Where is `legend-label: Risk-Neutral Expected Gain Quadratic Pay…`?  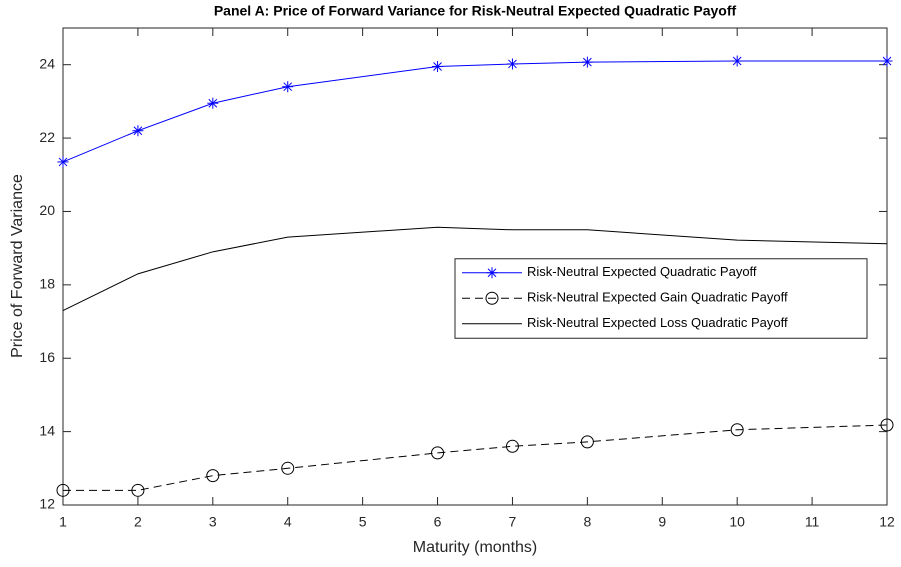 legend-label: Risk-Neutral Expected Gain Quadratic Pay… is located at coordinates (657, 297).